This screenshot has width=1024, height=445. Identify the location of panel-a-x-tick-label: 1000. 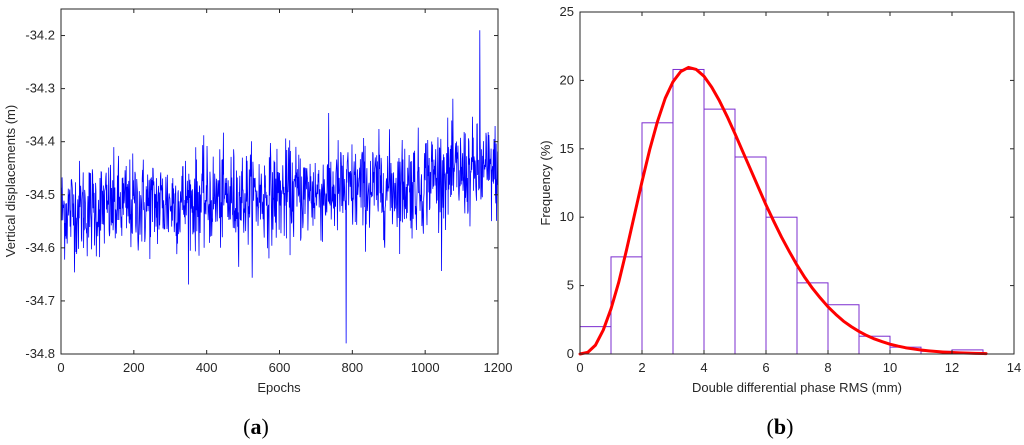
(425, 367).